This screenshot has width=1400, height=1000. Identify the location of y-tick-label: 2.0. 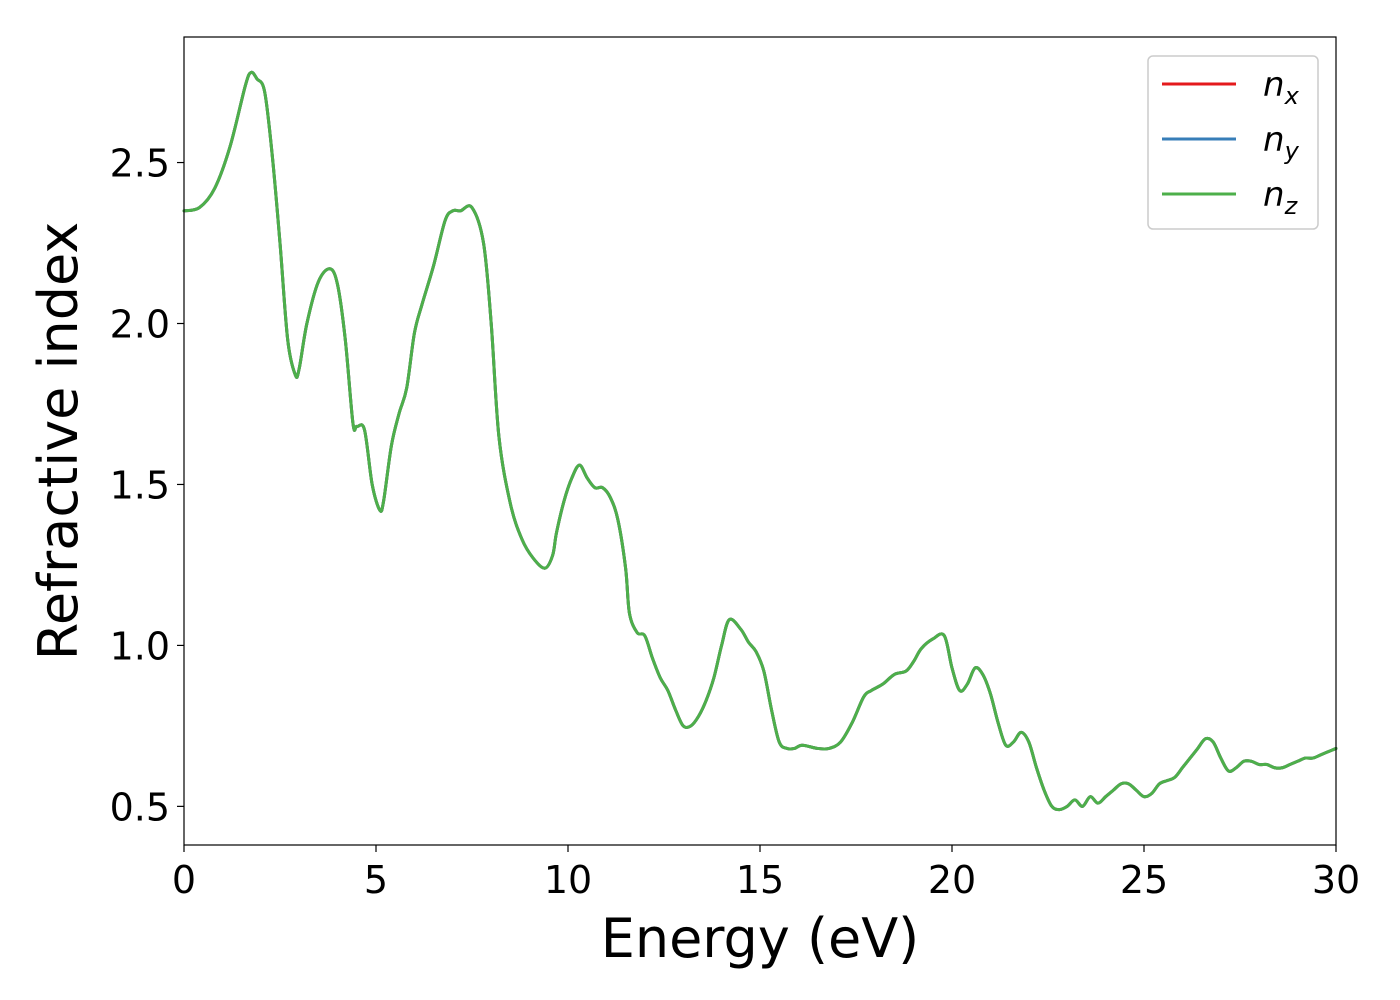
(140, 325).